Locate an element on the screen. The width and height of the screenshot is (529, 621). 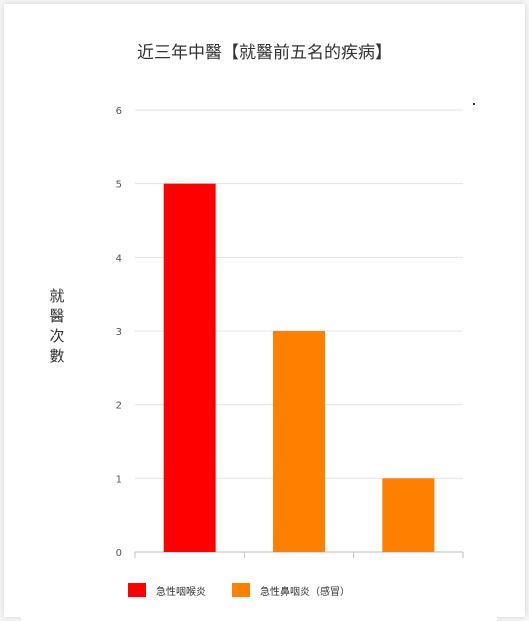
y-axis-label-char: 數 is located at coordinates (57, 356).